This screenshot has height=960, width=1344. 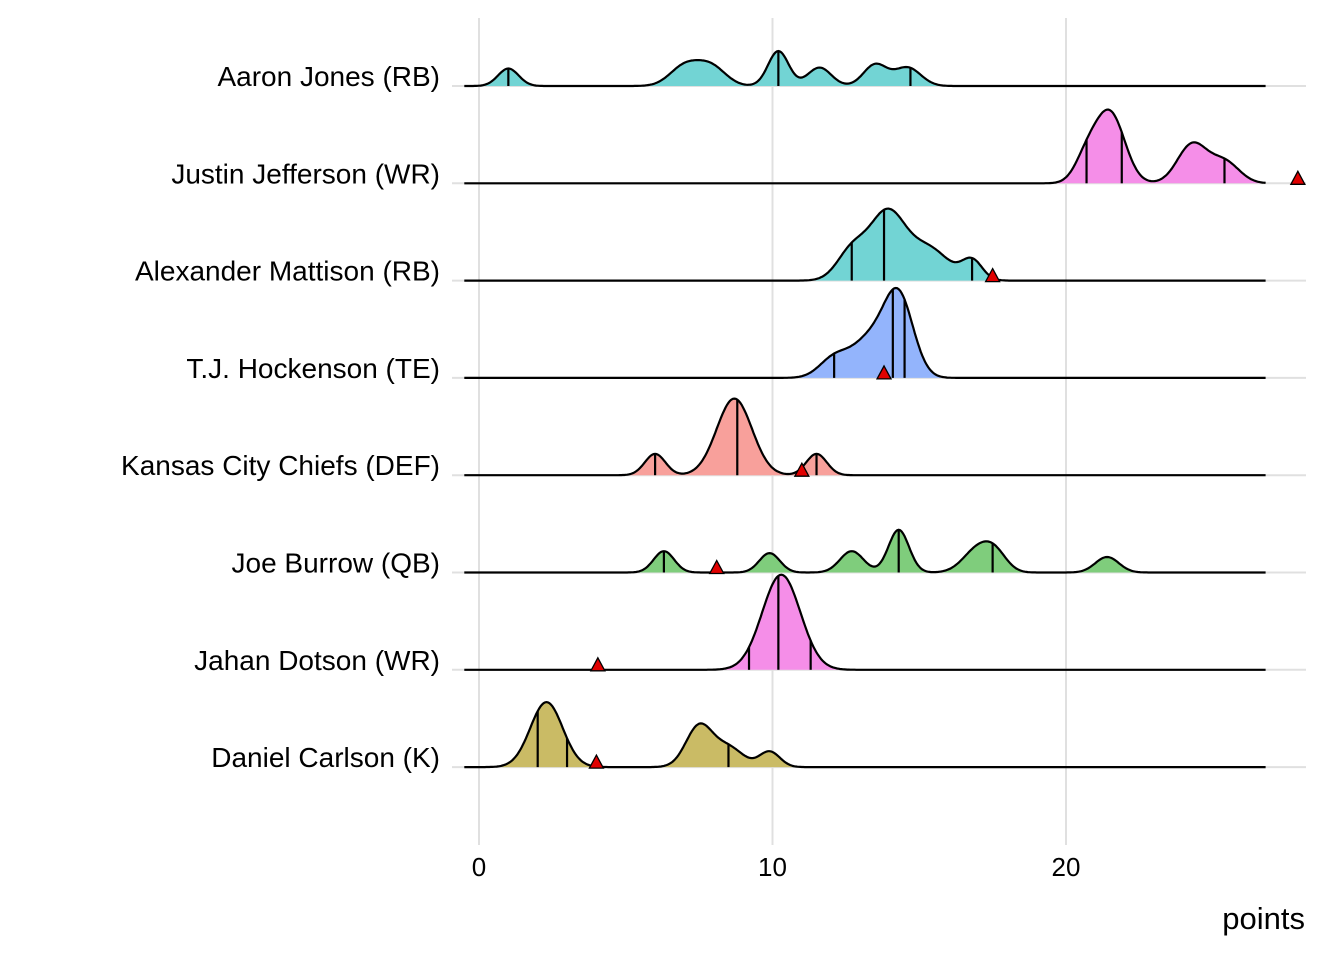 I want to click on row-label: Daniel Carlson (K), so click(x=325, y=757).